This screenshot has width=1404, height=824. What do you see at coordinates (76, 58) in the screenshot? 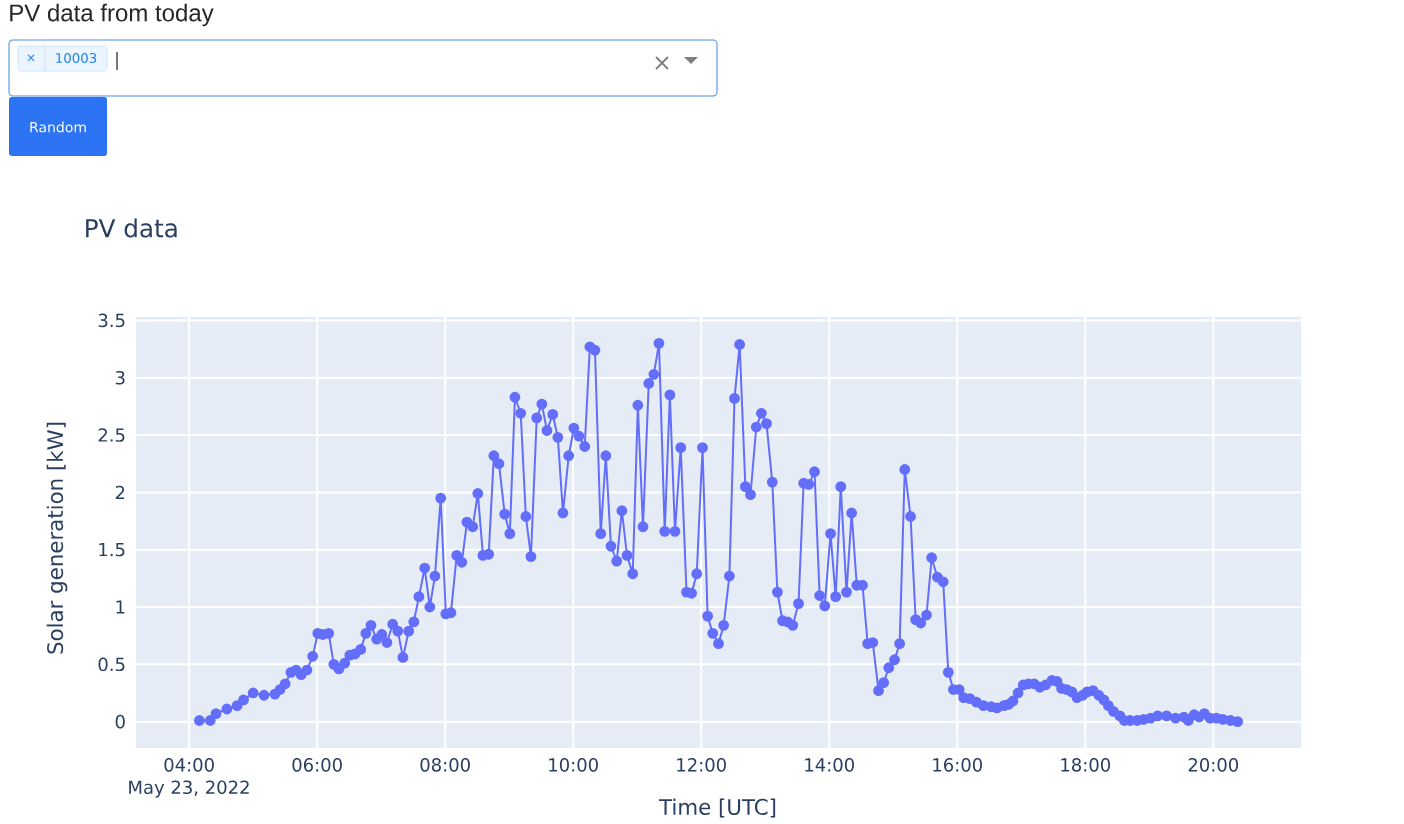
I see `text: 10003` at bounding box center [76, 58].